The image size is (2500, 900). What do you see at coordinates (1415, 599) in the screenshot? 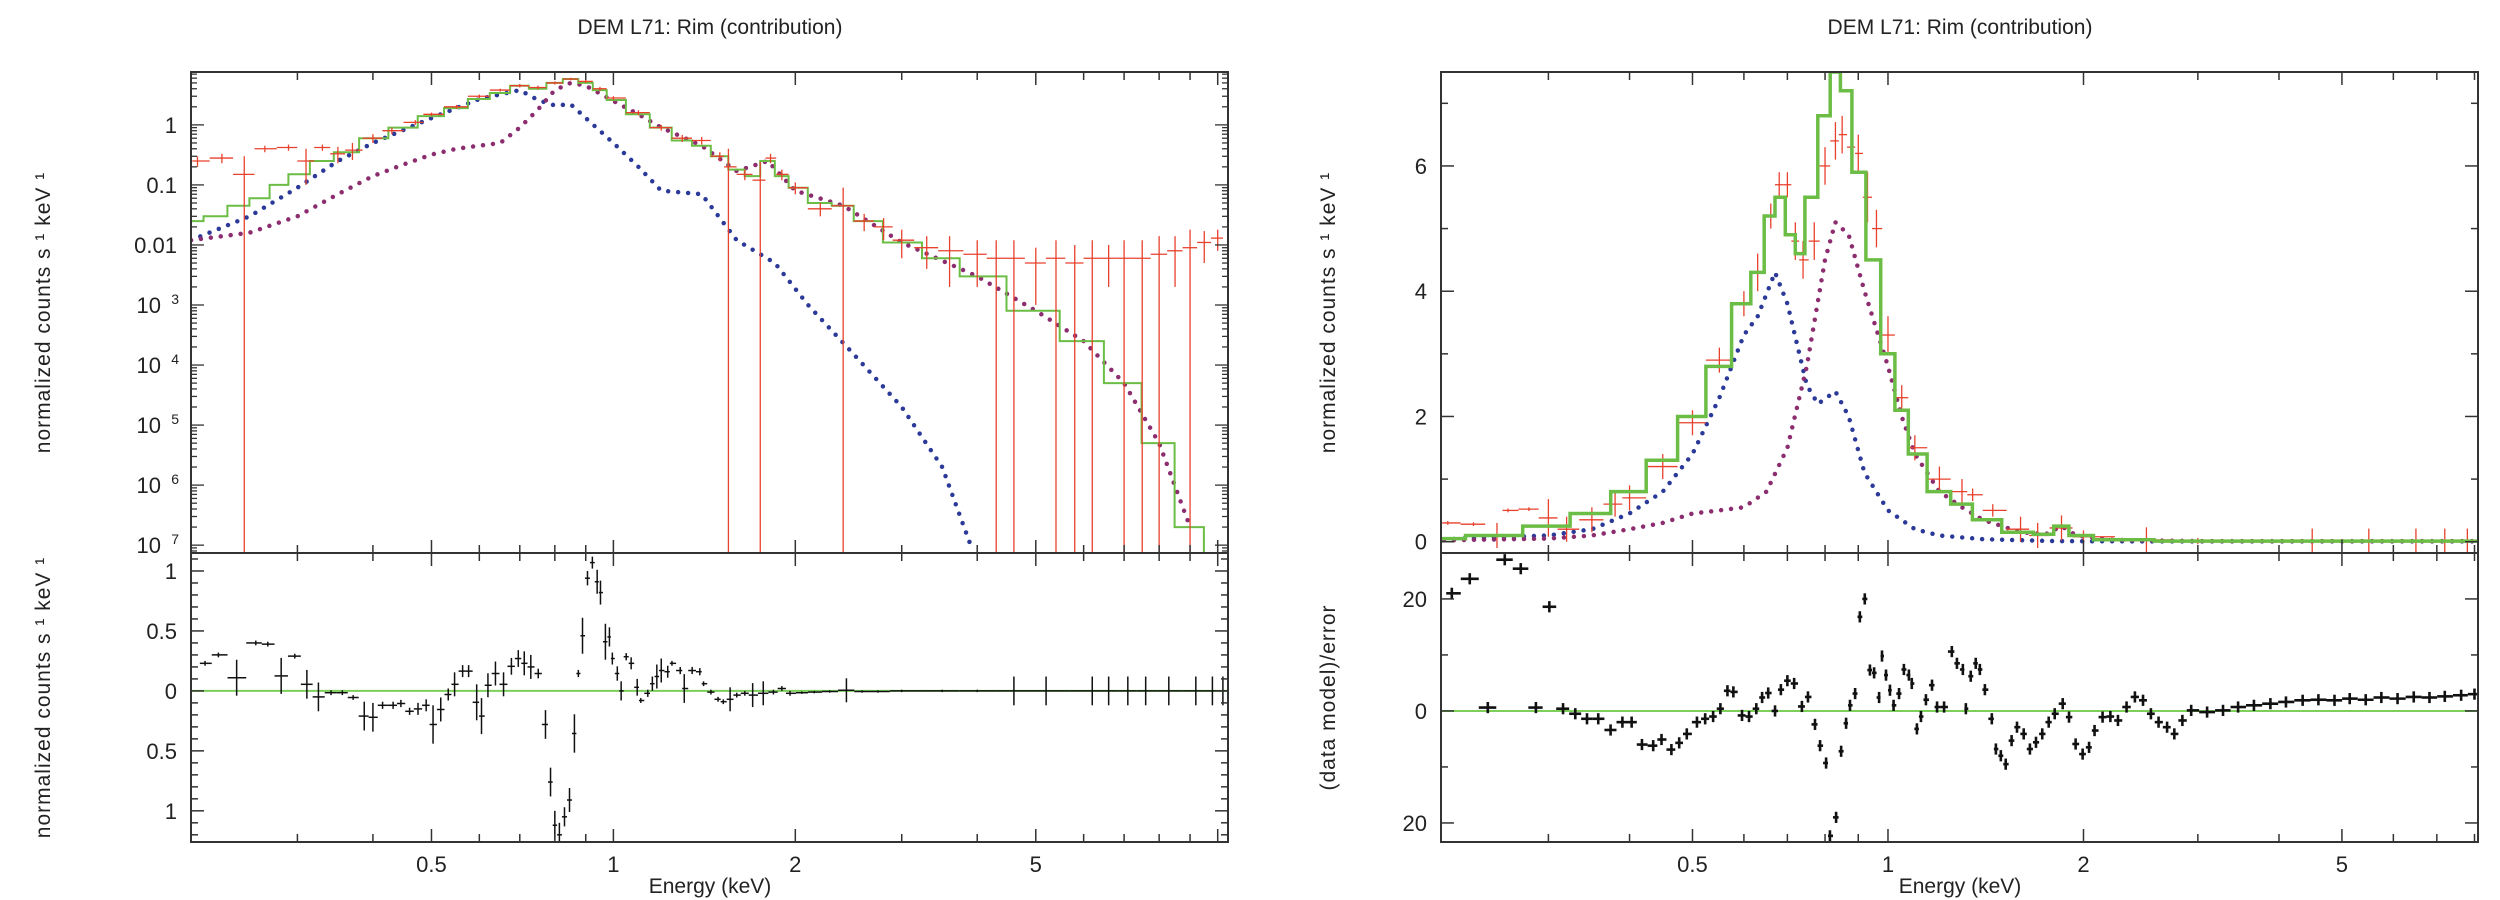
I see `y-tick-label: 20` at bounding box center [1415, 599].